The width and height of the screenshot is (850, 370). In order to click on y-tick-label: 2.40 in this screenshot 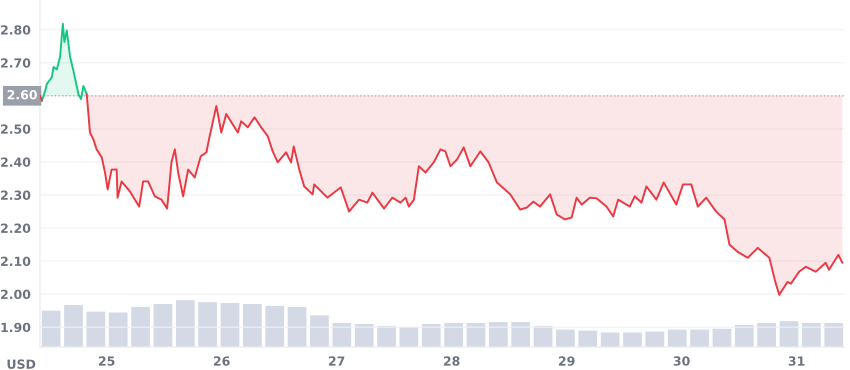, I will do `click(15, 162)`.